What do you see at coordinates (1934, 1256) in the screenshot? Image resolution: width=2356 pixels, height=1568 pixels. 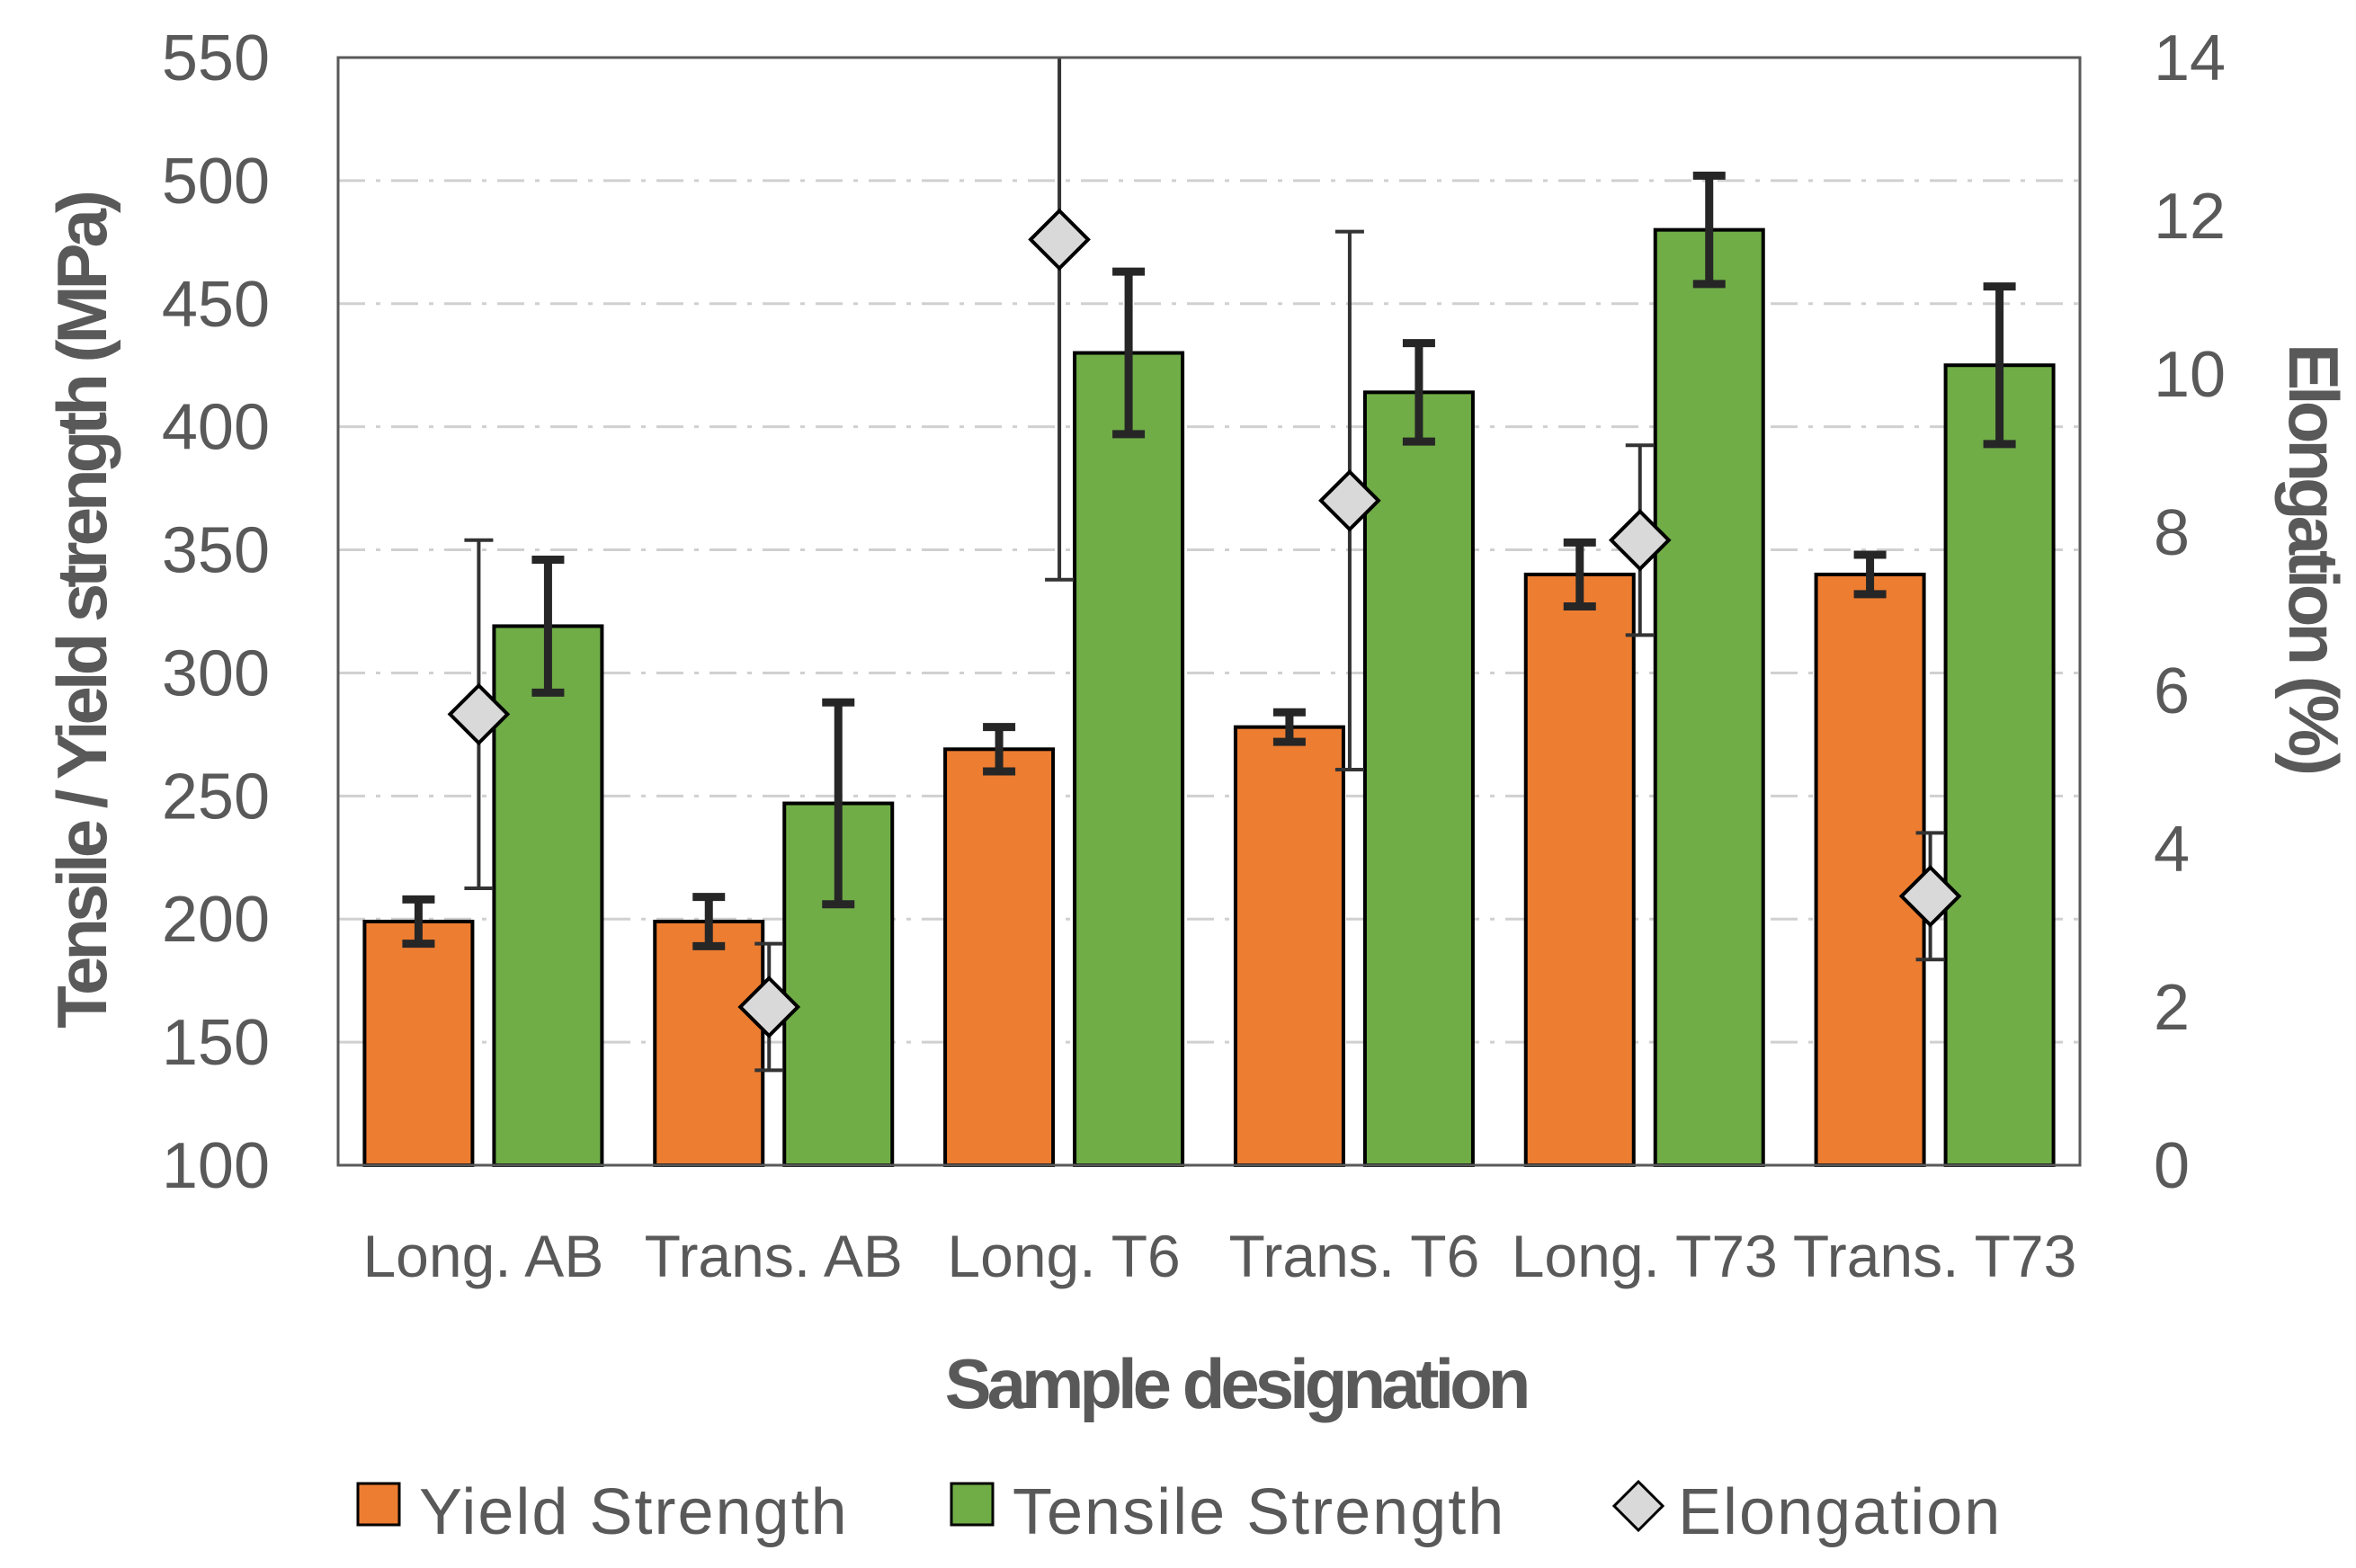 I see `x-category-label: Trans. T73` at bounding box center [1934, 1256].